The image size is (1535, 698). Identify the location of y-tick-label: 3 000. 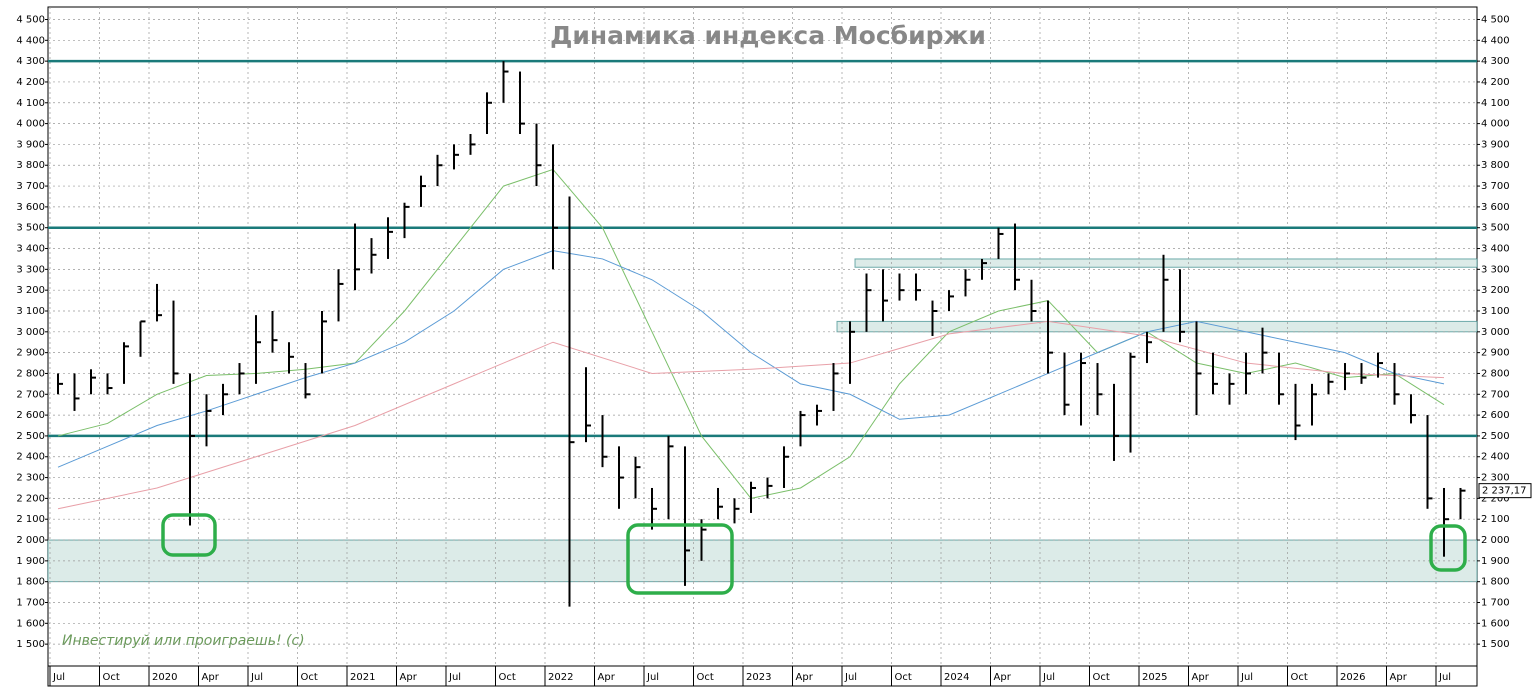
(30, 332).